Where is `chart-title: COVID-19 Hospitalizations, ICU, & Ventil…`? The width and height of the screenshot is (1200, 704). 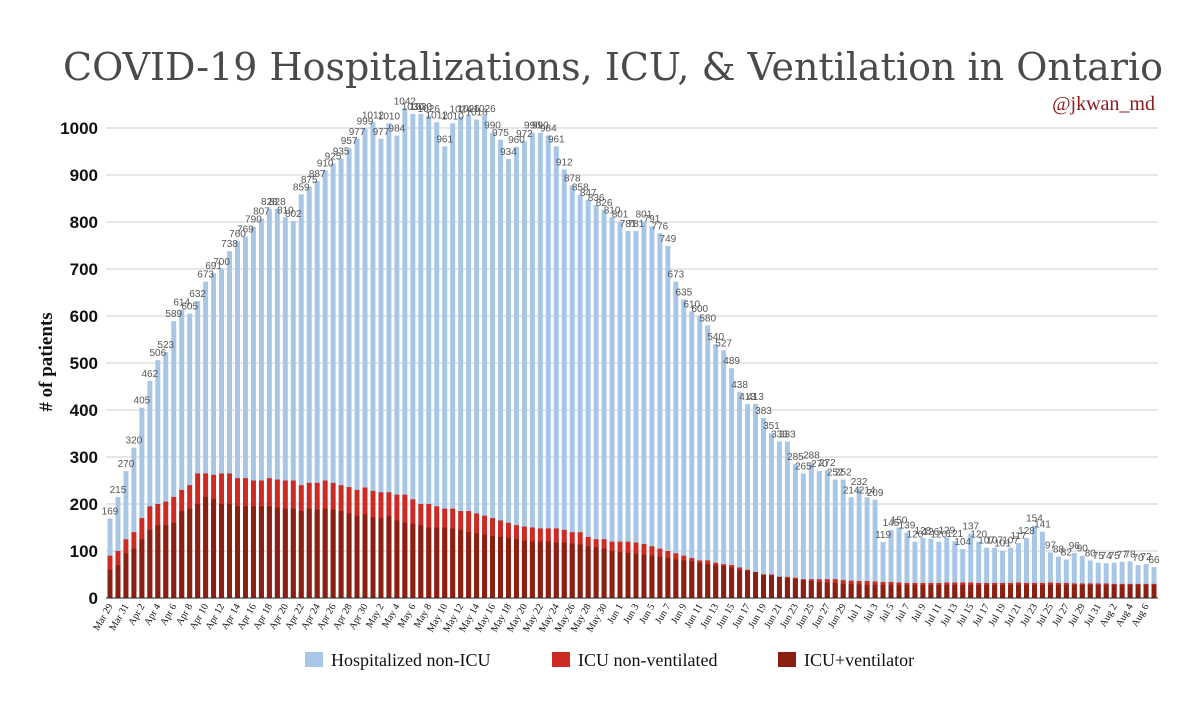
chart-title: COVID-19 Hospitalizations, ICU, & Ventil… is located at coordinates (613, 67).